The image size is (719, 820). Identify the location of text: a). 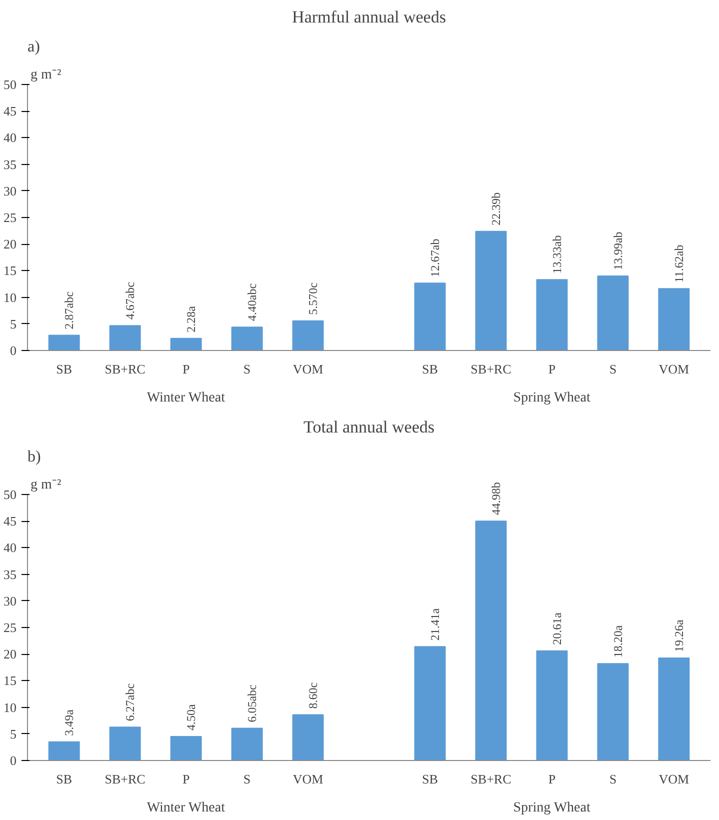
(34, 47).